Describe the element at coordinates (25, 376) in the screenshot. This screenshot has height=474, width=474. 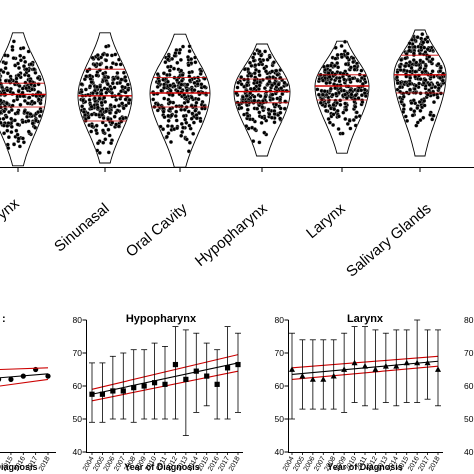
I see `left-panel-plot` at that location.